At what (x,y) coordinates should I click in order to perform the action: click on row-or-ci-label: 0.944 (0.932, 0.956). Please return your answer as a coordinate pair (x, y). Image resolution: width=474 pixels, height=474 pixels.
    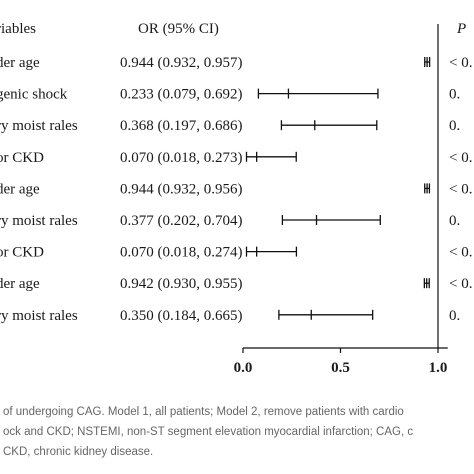
    Looking at the image, I should click on (181, 189).